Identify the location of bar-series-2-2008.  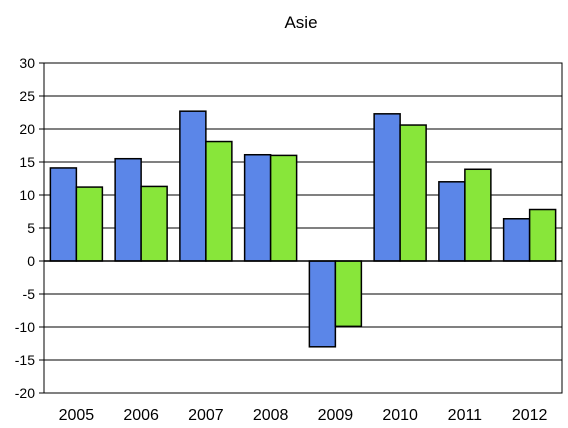
(283, 208).